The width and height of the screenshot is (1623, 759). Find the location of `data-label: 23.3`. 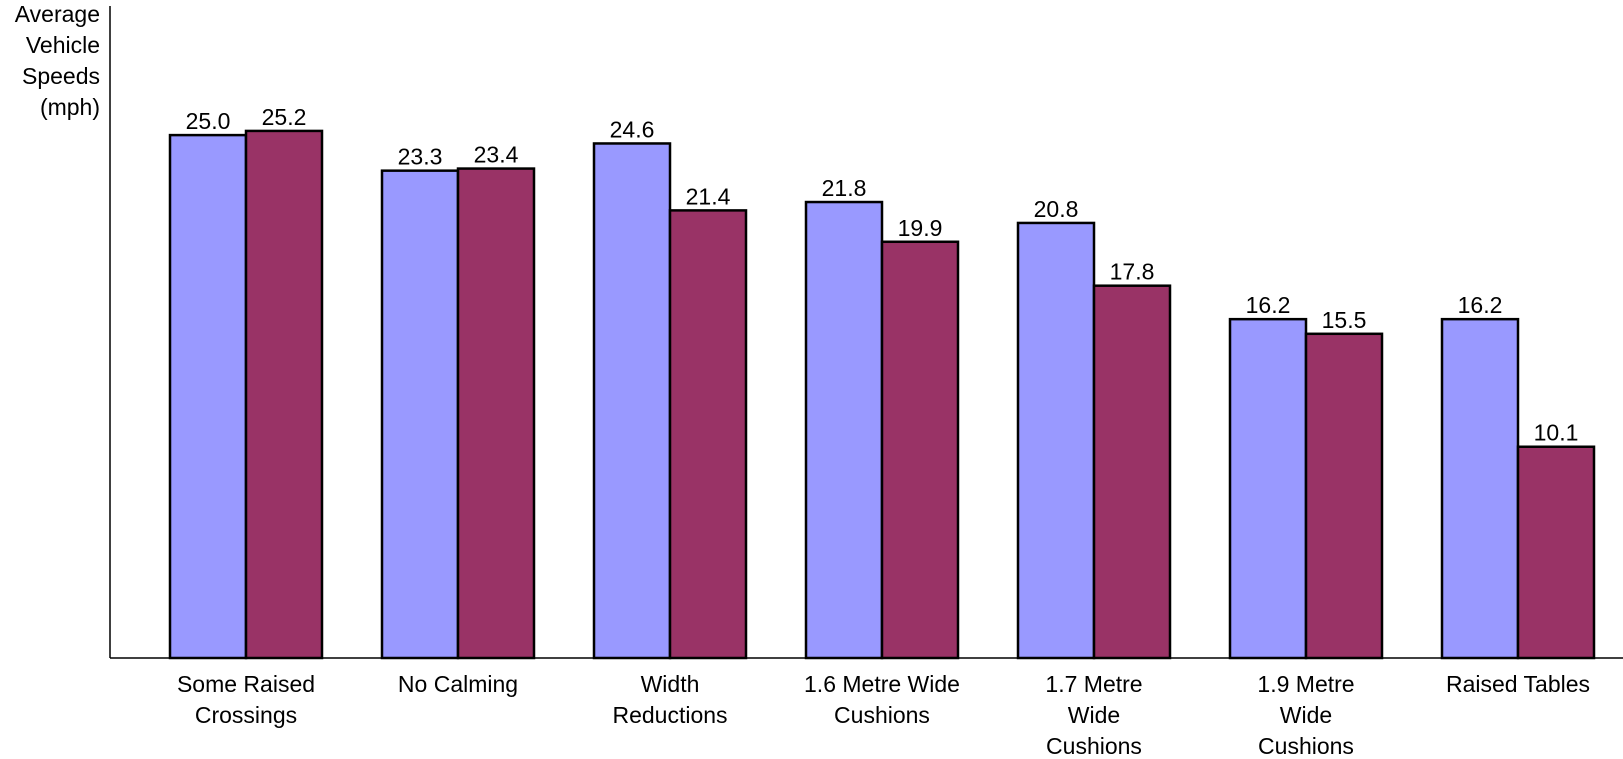

data-label: 23.3 is located at coordinates (420, 157).